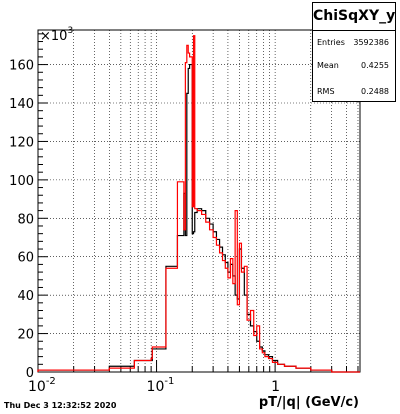 The height and width of the screenshot is (414, 400). Describe the element at coordinates (21, 181) in the screenshot. I see `y-tick-label: 100` at that location.